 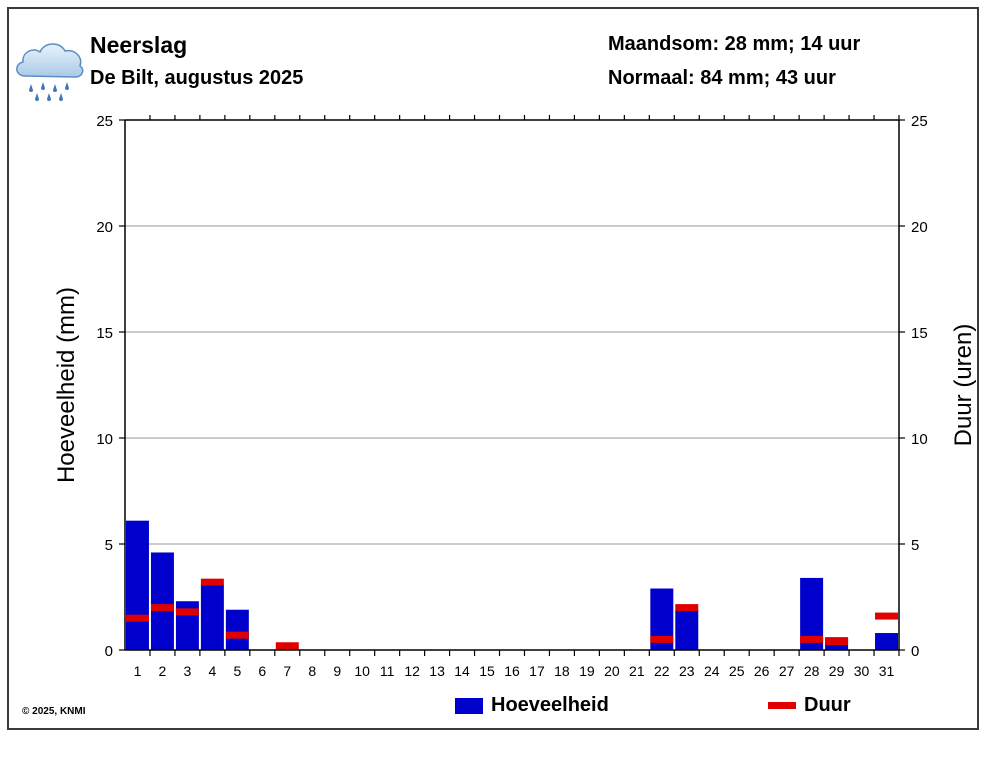 I want to click on x-tick-label: 25, so click(x=737, y=671).